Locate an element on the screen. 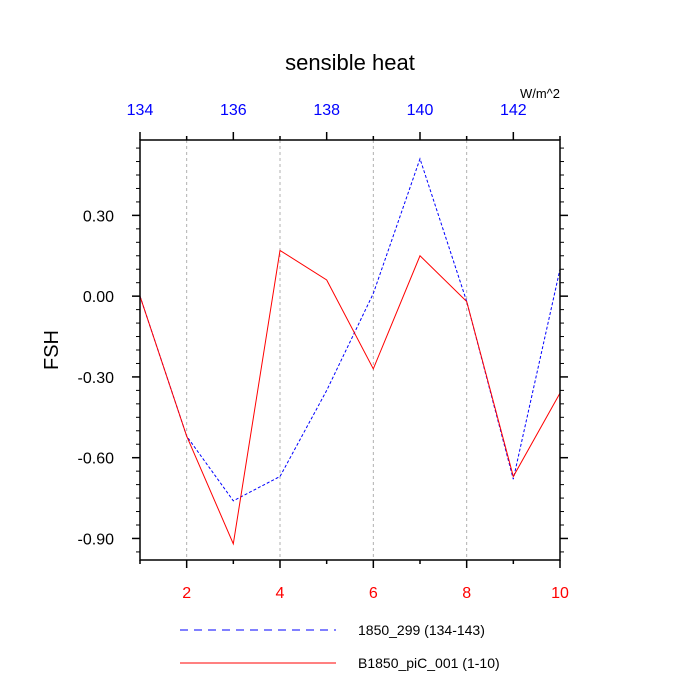  x-top-tick-label: 136 is located at coordinates (233, 110).